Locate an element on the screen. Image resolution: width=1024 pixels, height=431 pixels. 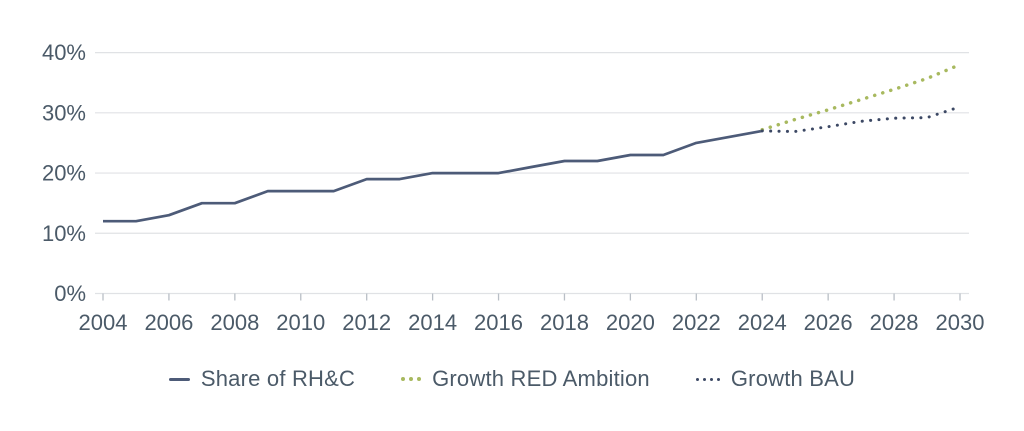
svg-text: 2026 is located at coordinates (828, 322).